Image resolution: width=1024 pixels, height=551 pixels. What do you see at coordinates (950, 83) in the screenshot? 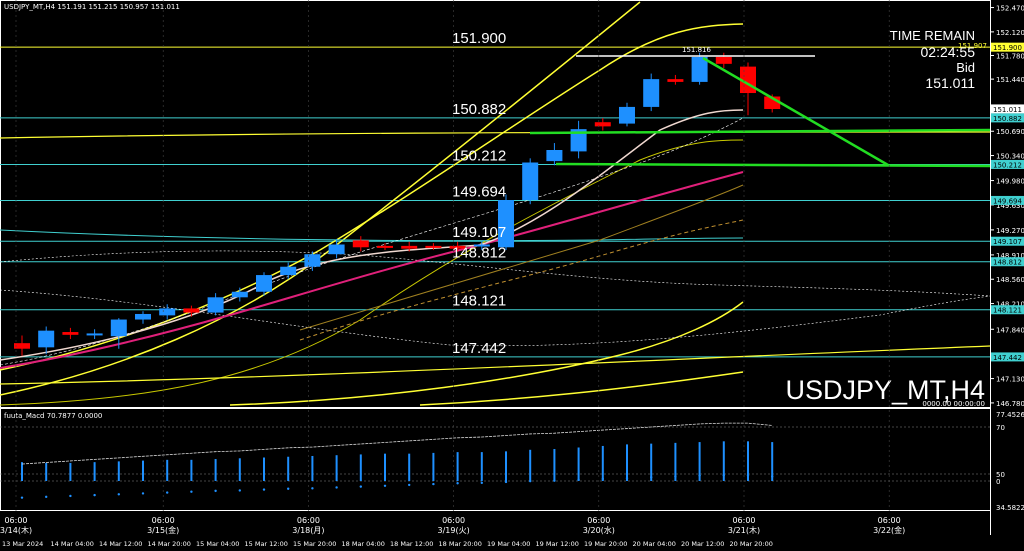
I see `bid-value: 151.011` at bounding box center [950, 83].